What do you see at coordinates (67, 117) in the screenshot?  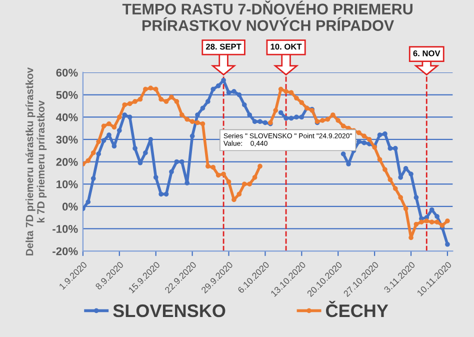 I see `y-tick-label: 40%` at bounding box center [67, 117].